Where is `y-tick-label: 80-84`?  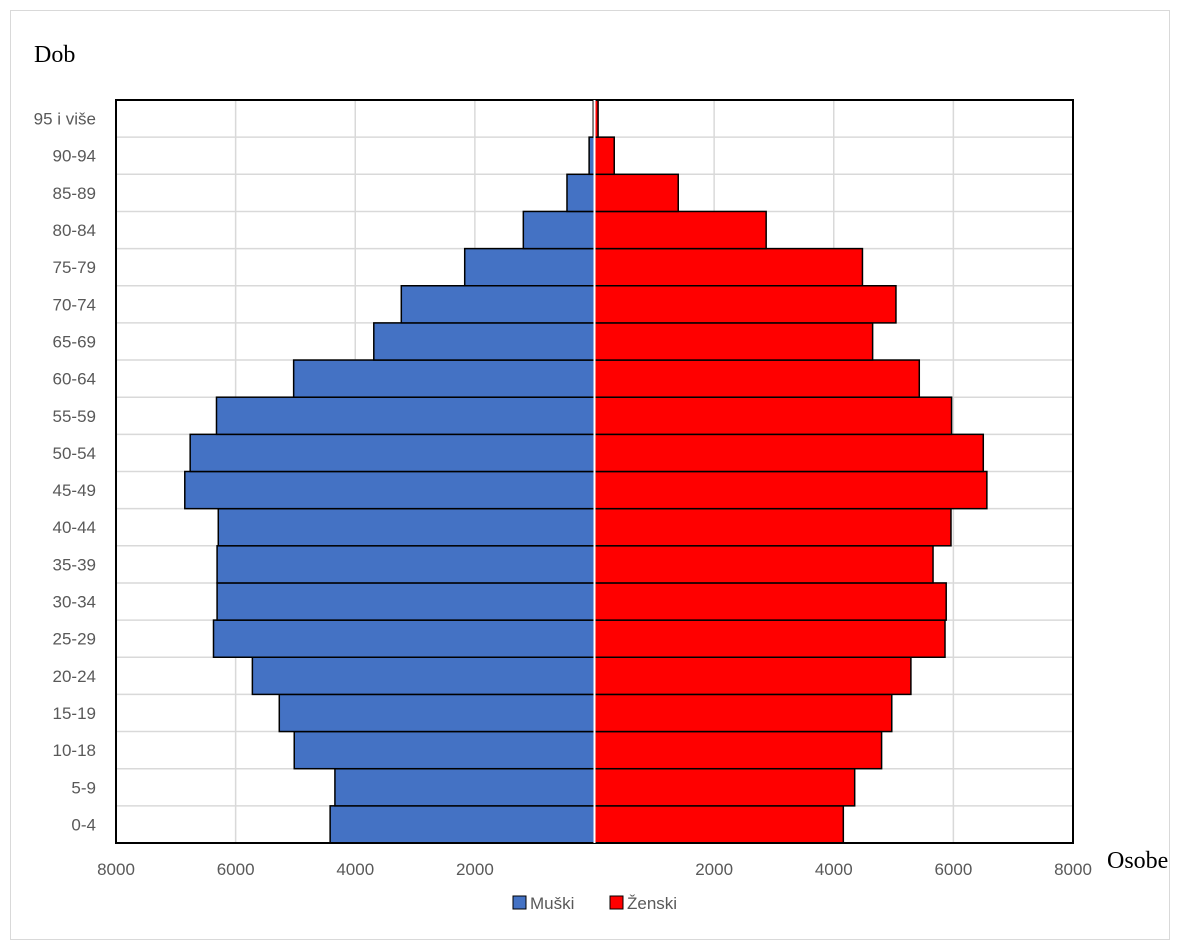 y-tick-label: 80-84 is located at coordinates (74, 230).